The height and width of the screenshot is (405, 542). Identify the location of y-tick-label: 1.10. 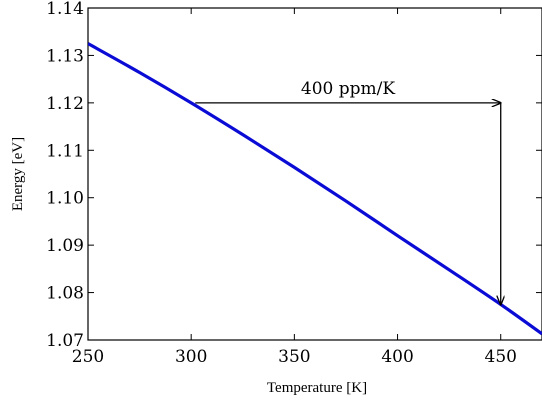
(65, 199).